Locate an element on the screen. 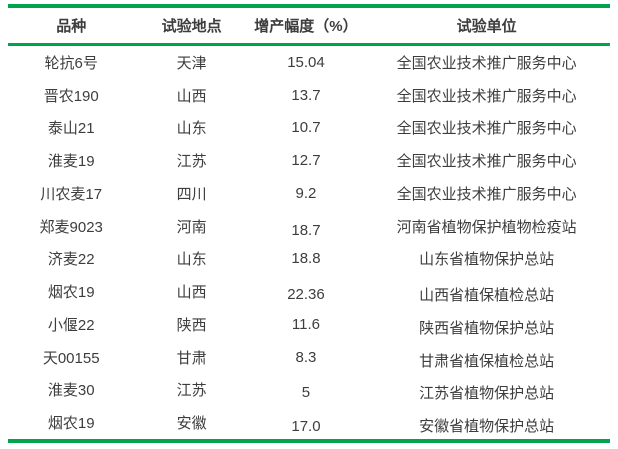  cell-location: 安徽 is located at coordinates (191, 423).